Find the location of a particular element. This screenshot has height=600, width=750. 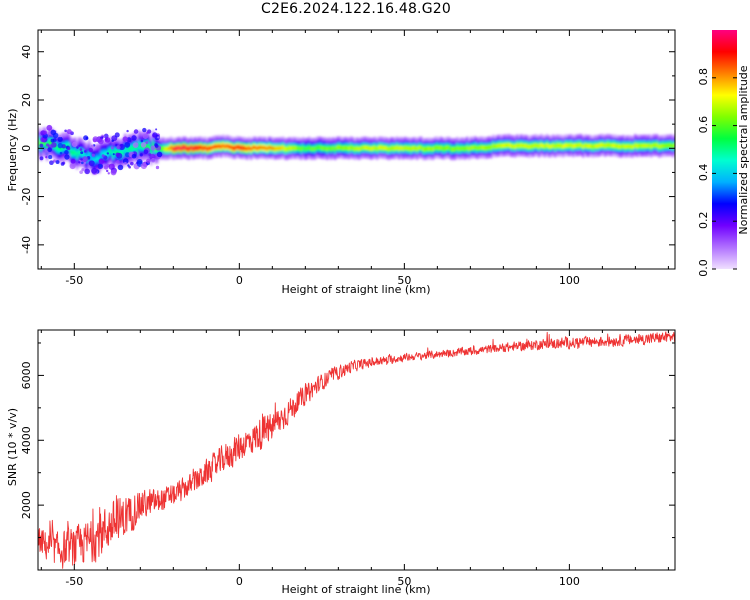

spectrogram-y-tick-label: -40 is located at coordinates (26, 245).